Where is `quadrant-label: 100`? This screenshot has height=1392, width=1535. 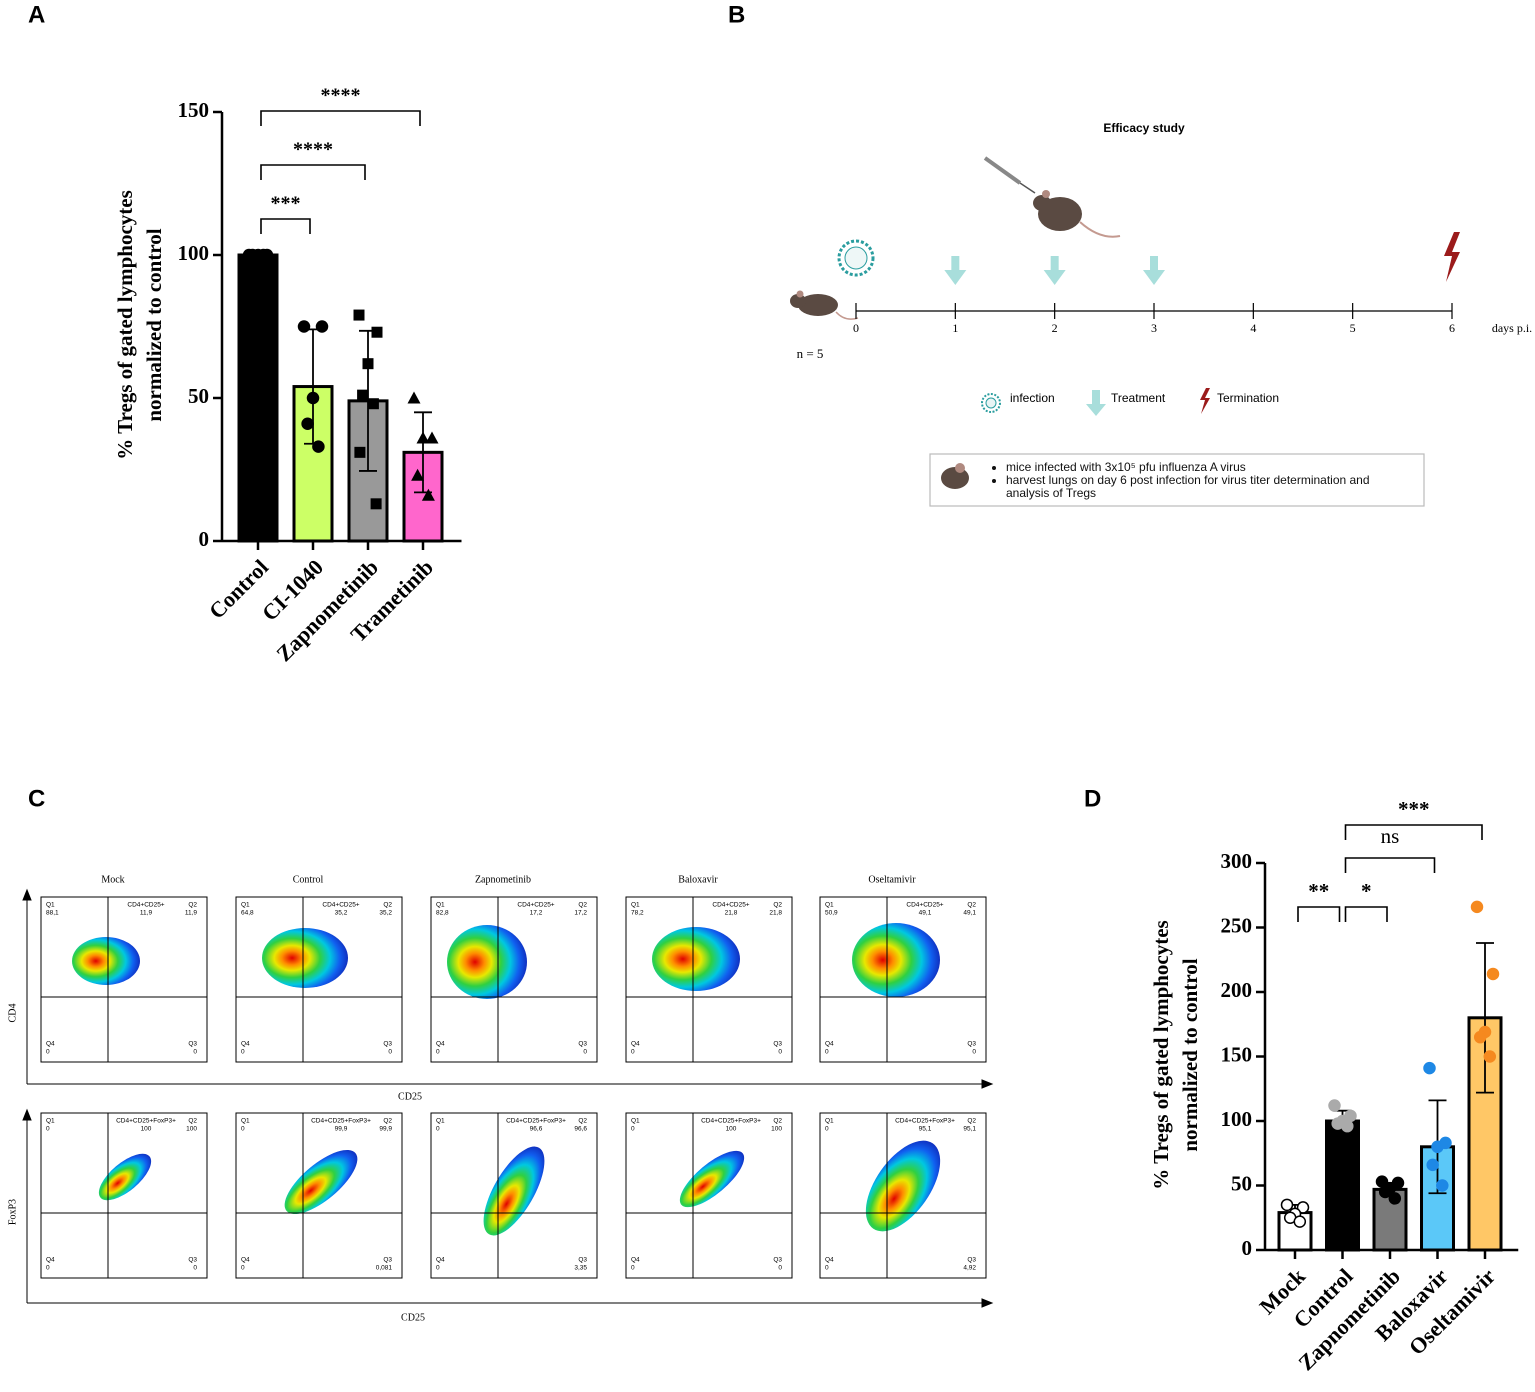 quadrant-label: 100 is located at coordinates (191, 1129).